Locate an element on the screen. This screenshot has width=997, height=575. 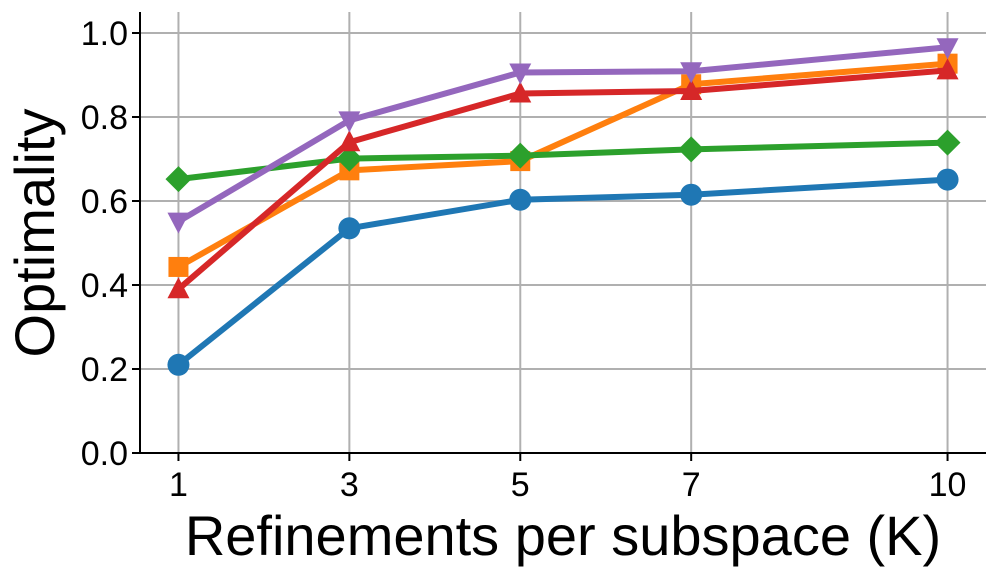
series-line is located at coordinates (563, 161).